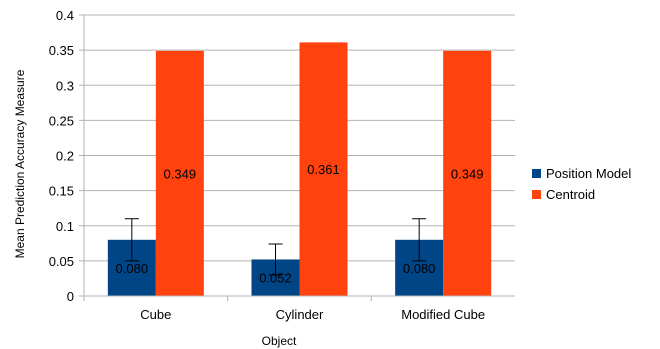  What do you see at coordinates (275, 278) in the screenshot?
I see `data-label: 0.052` at bounding box center [275, 278].